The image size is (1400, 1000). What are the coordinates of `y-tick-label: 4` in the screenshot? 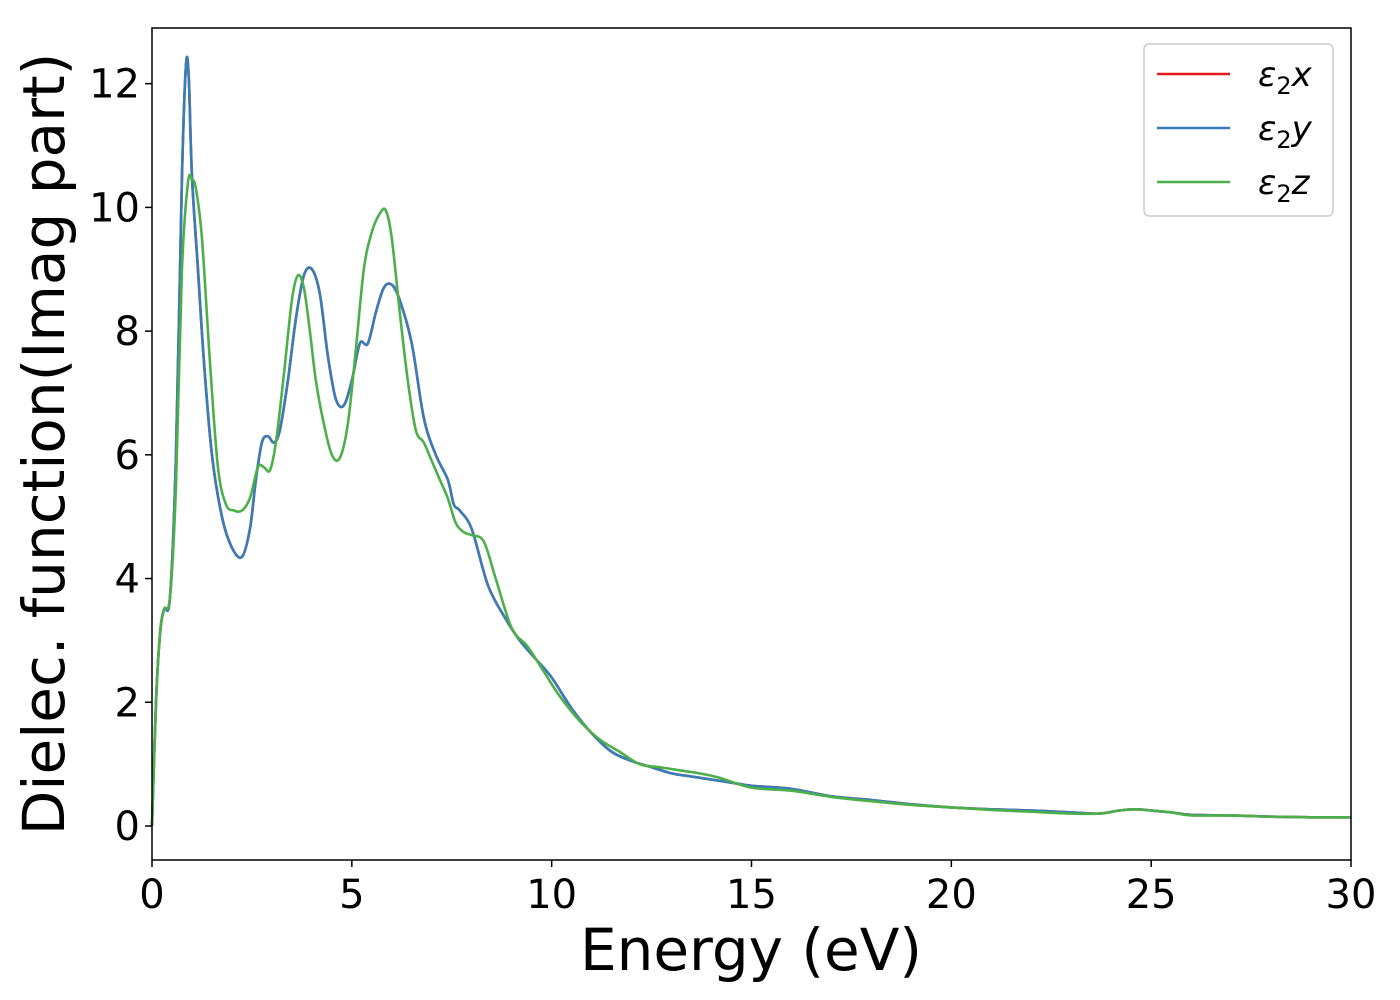 It's located at (127, 580).